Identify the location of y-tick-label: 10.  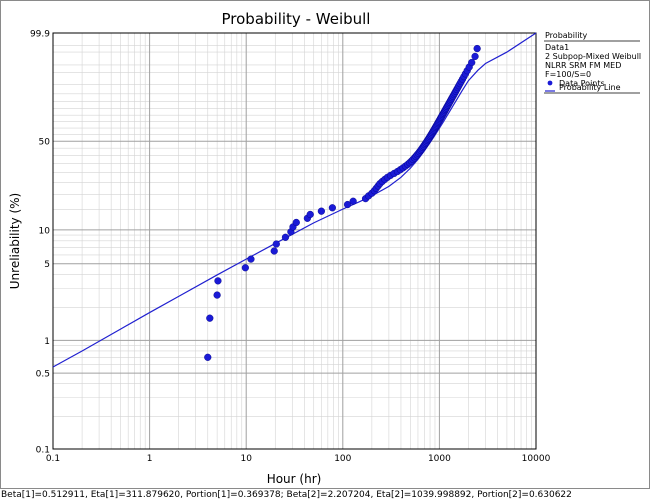
(45, 231).